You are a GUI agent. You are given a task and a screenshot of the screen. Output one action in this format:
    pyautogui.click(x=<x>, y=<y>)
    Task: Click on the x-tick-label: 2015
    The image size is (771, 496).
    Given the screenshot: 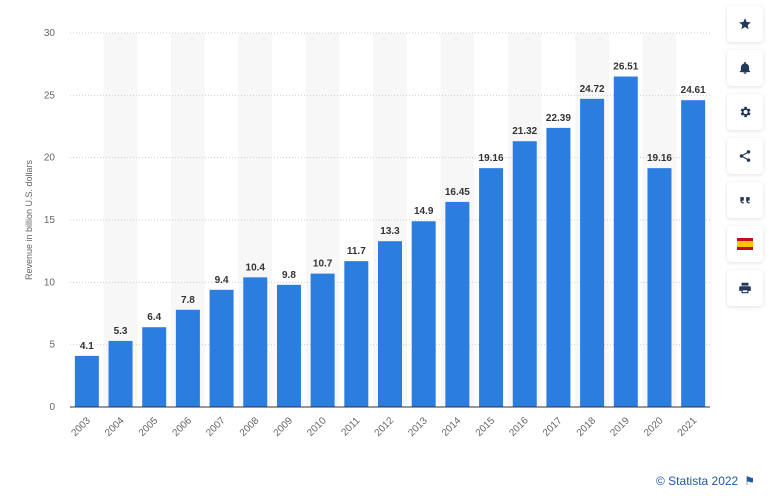 What is the action you would take?
    pyautogui.click(x=486, y=427)
    